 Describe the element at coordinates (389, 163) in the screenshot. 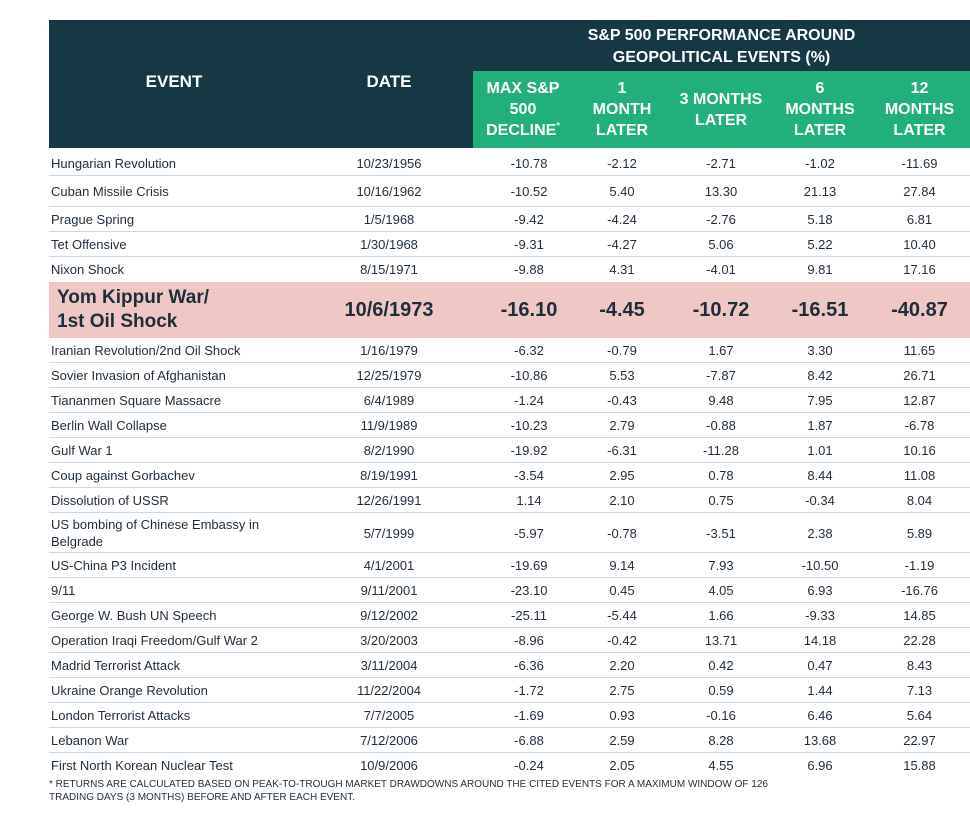

I see `date-cell: 10/23/1956` at that location.